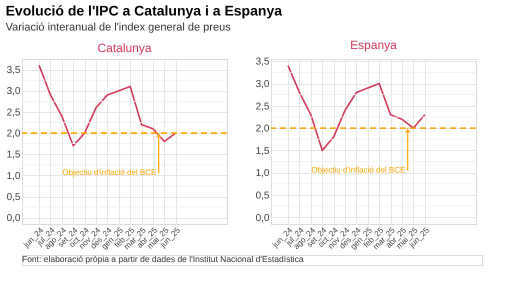 Image resolution: width=512 pixels, height=307 pixels. What do you see at coordinates (124, 48) in the screenshot?
I see `text: Catalunya` at bounding box center [124, 48].